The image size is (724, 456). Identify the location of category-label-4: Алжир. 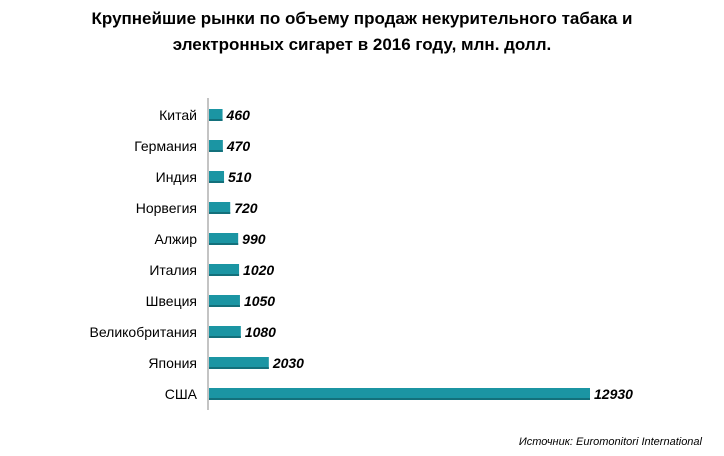
(176, 239).